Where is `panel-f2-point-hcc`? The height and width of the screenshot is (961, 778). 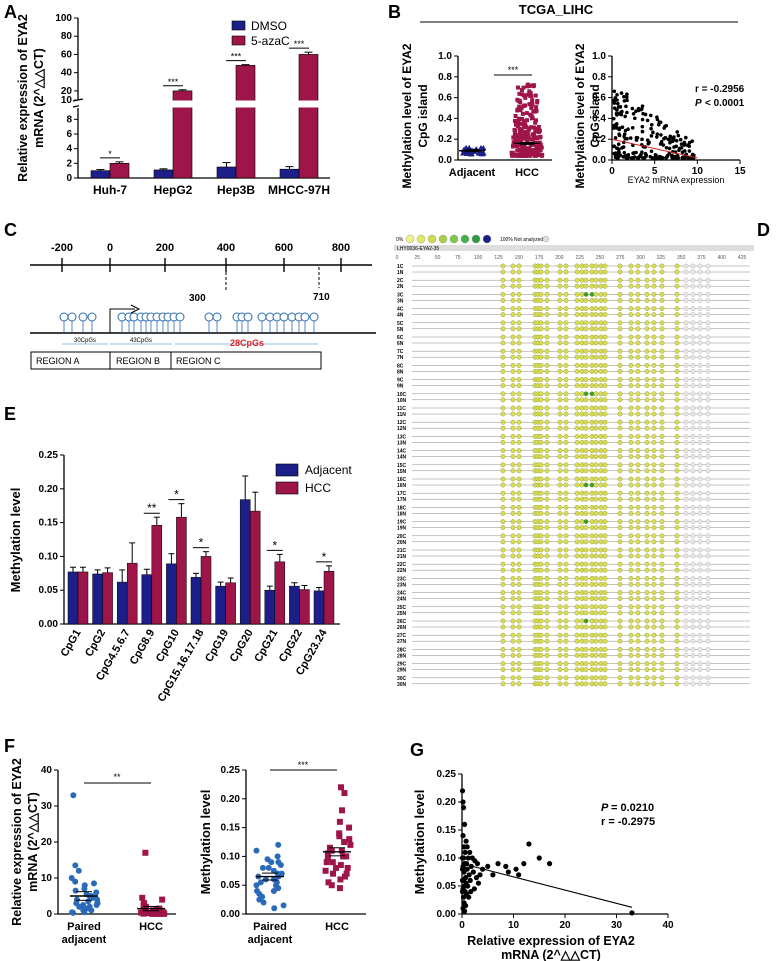
panel-f2-point-hcc is located at coordinates (336, 867).